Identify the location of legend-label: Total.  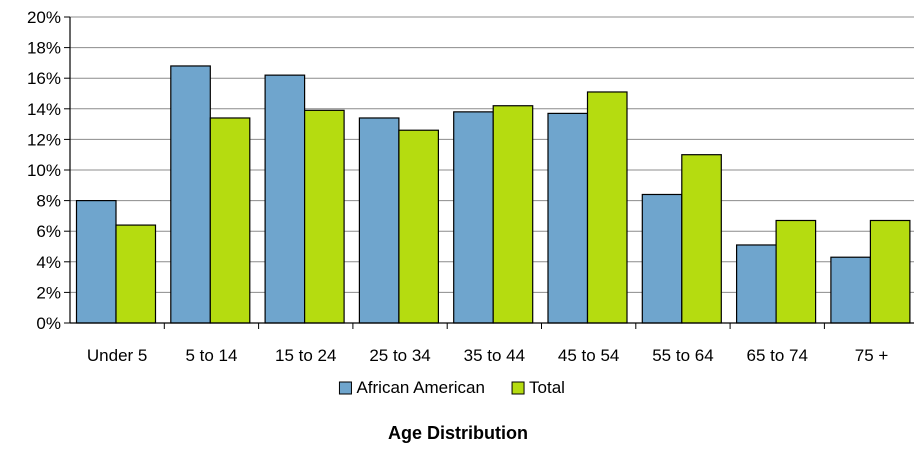
(547, 387).